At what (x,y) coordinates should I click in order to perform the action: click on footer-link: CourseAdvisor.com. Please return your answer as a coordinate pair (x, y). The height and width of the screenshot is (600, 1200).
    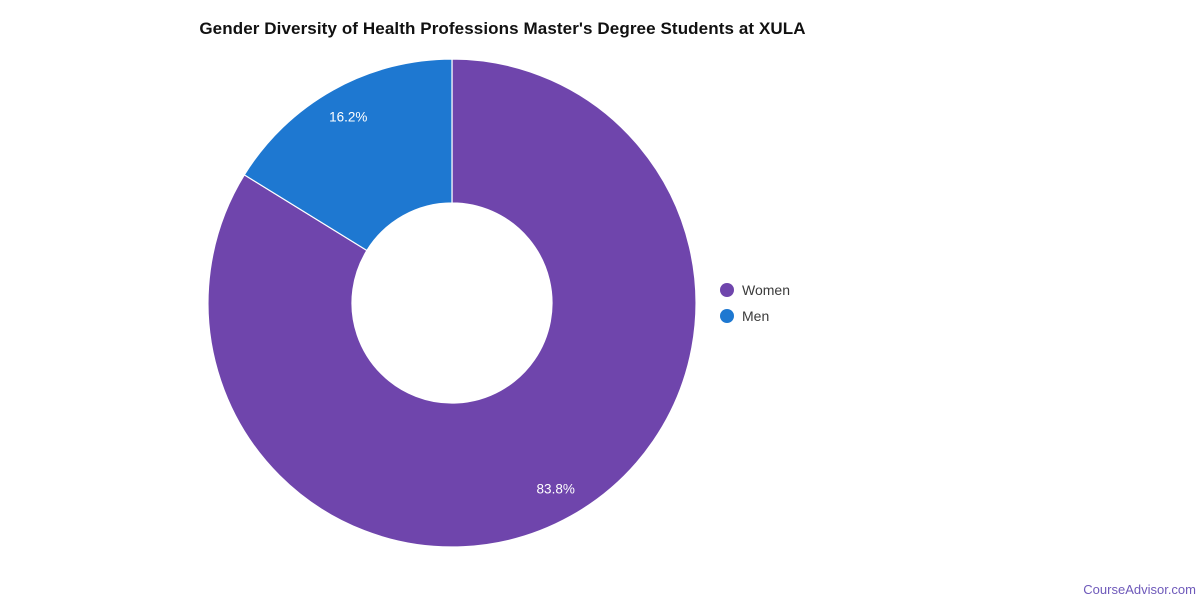
    Looking at the image, I should click on (1139, 589).